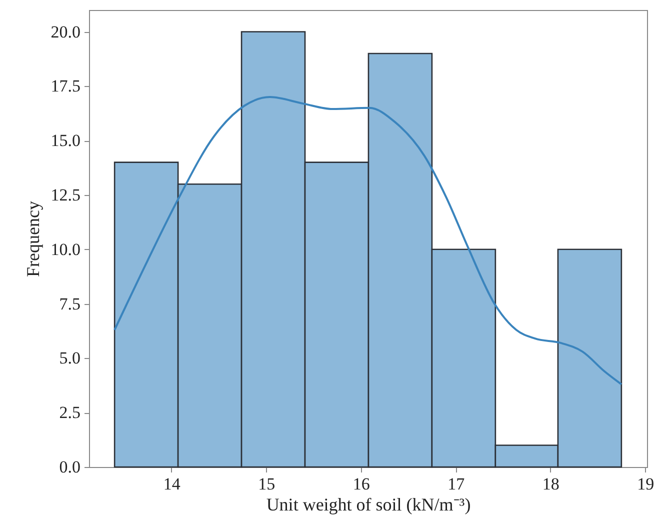  What do you see at coordinates (65, 194) in the screenshot?
I see `y-tick-label: 12.5` at bounding box center [65, 194].